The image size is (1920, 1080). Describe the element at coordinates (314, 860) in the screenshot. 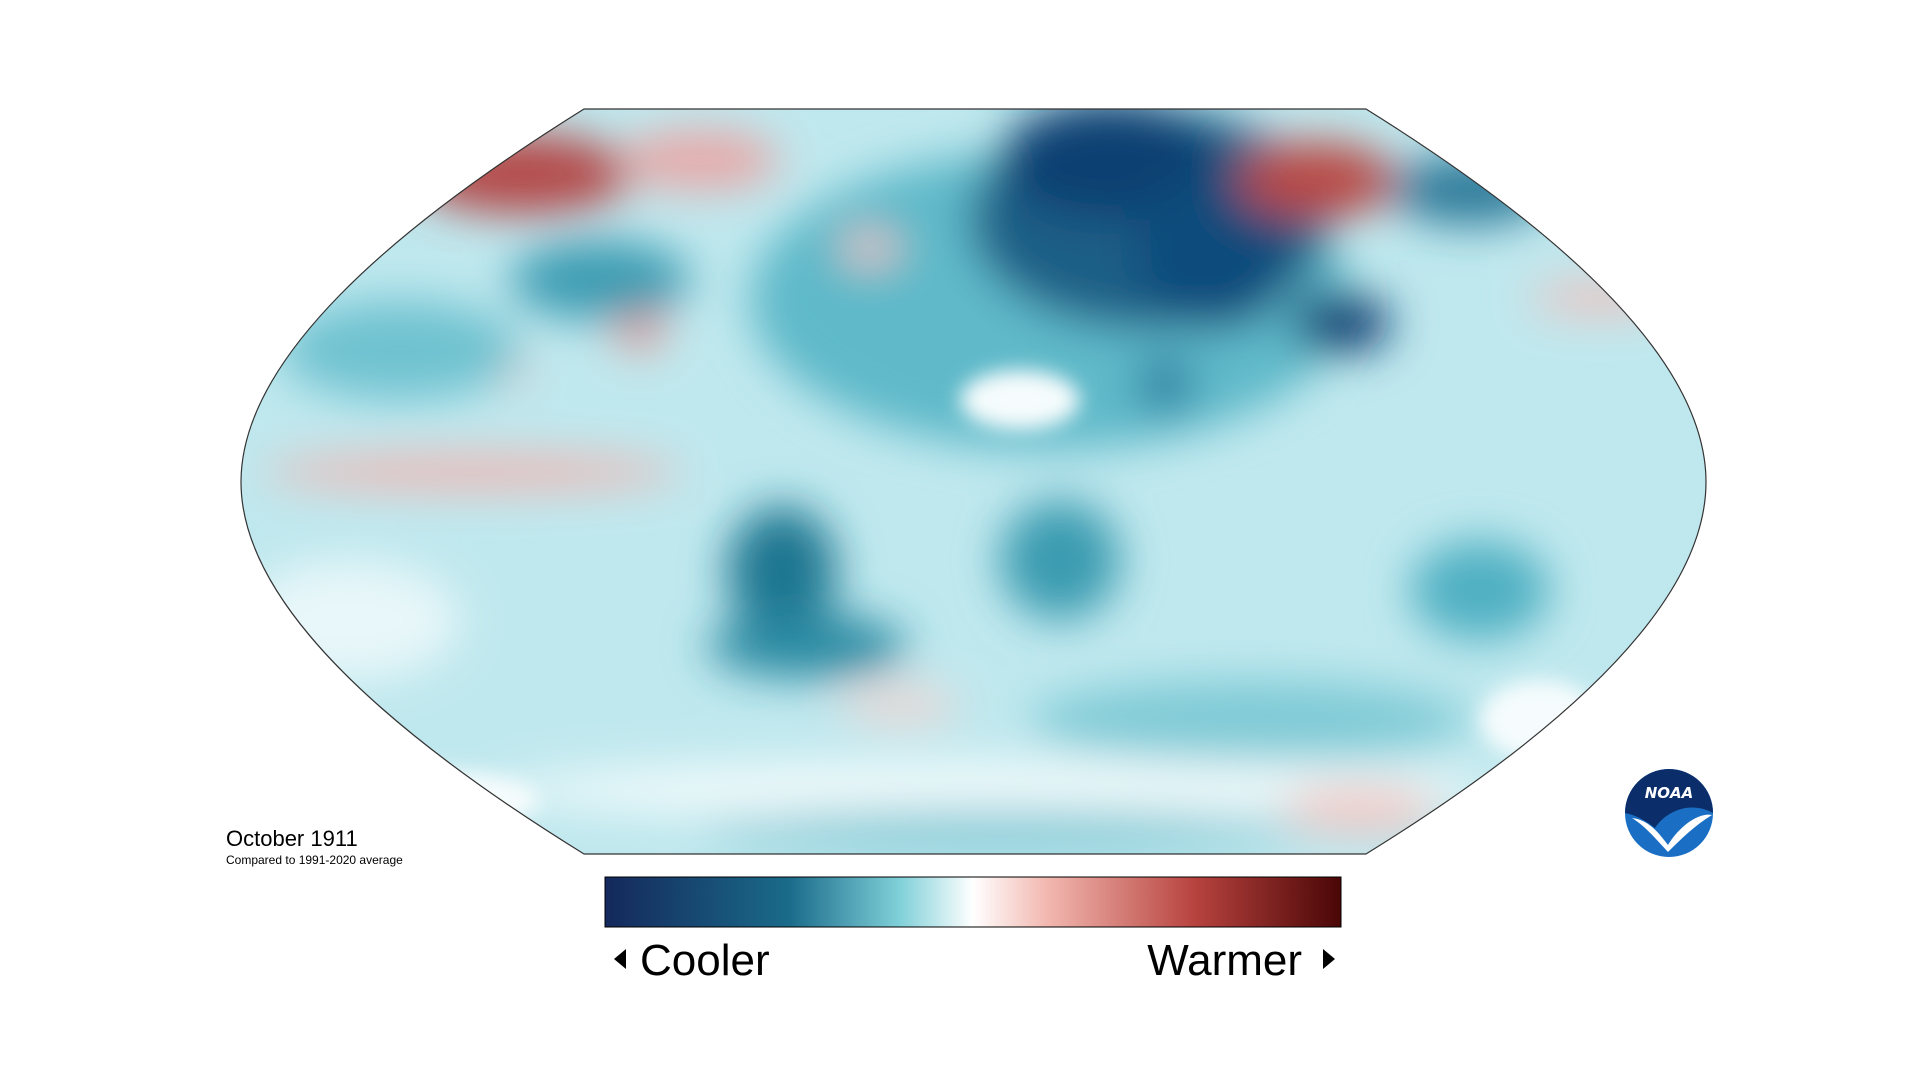

I see `map-subtitle: Compared to 1991-2020 average` at that location.